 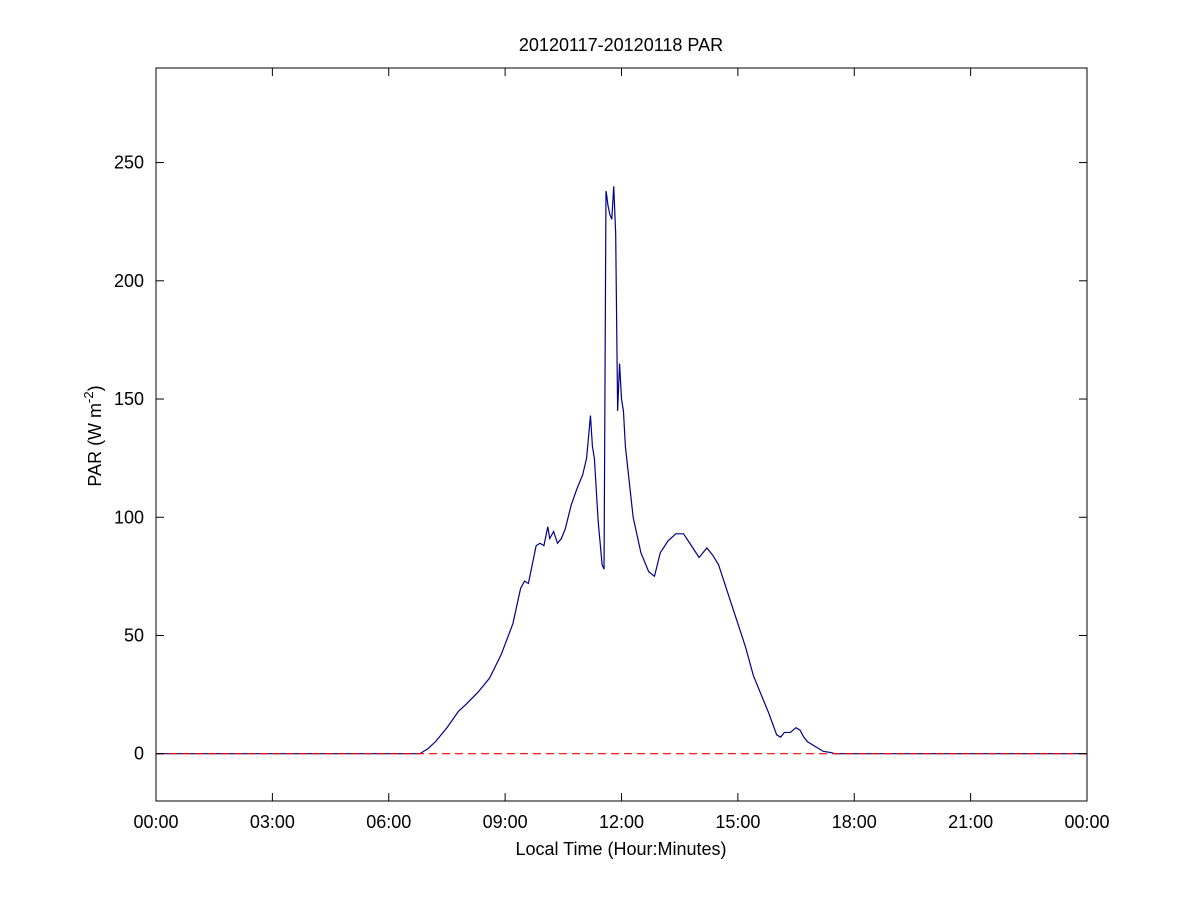 What do you see at coordinates (139, 754) in the screenshot?
I see `y-tick-label: 0` at bounding box center [139, 754].